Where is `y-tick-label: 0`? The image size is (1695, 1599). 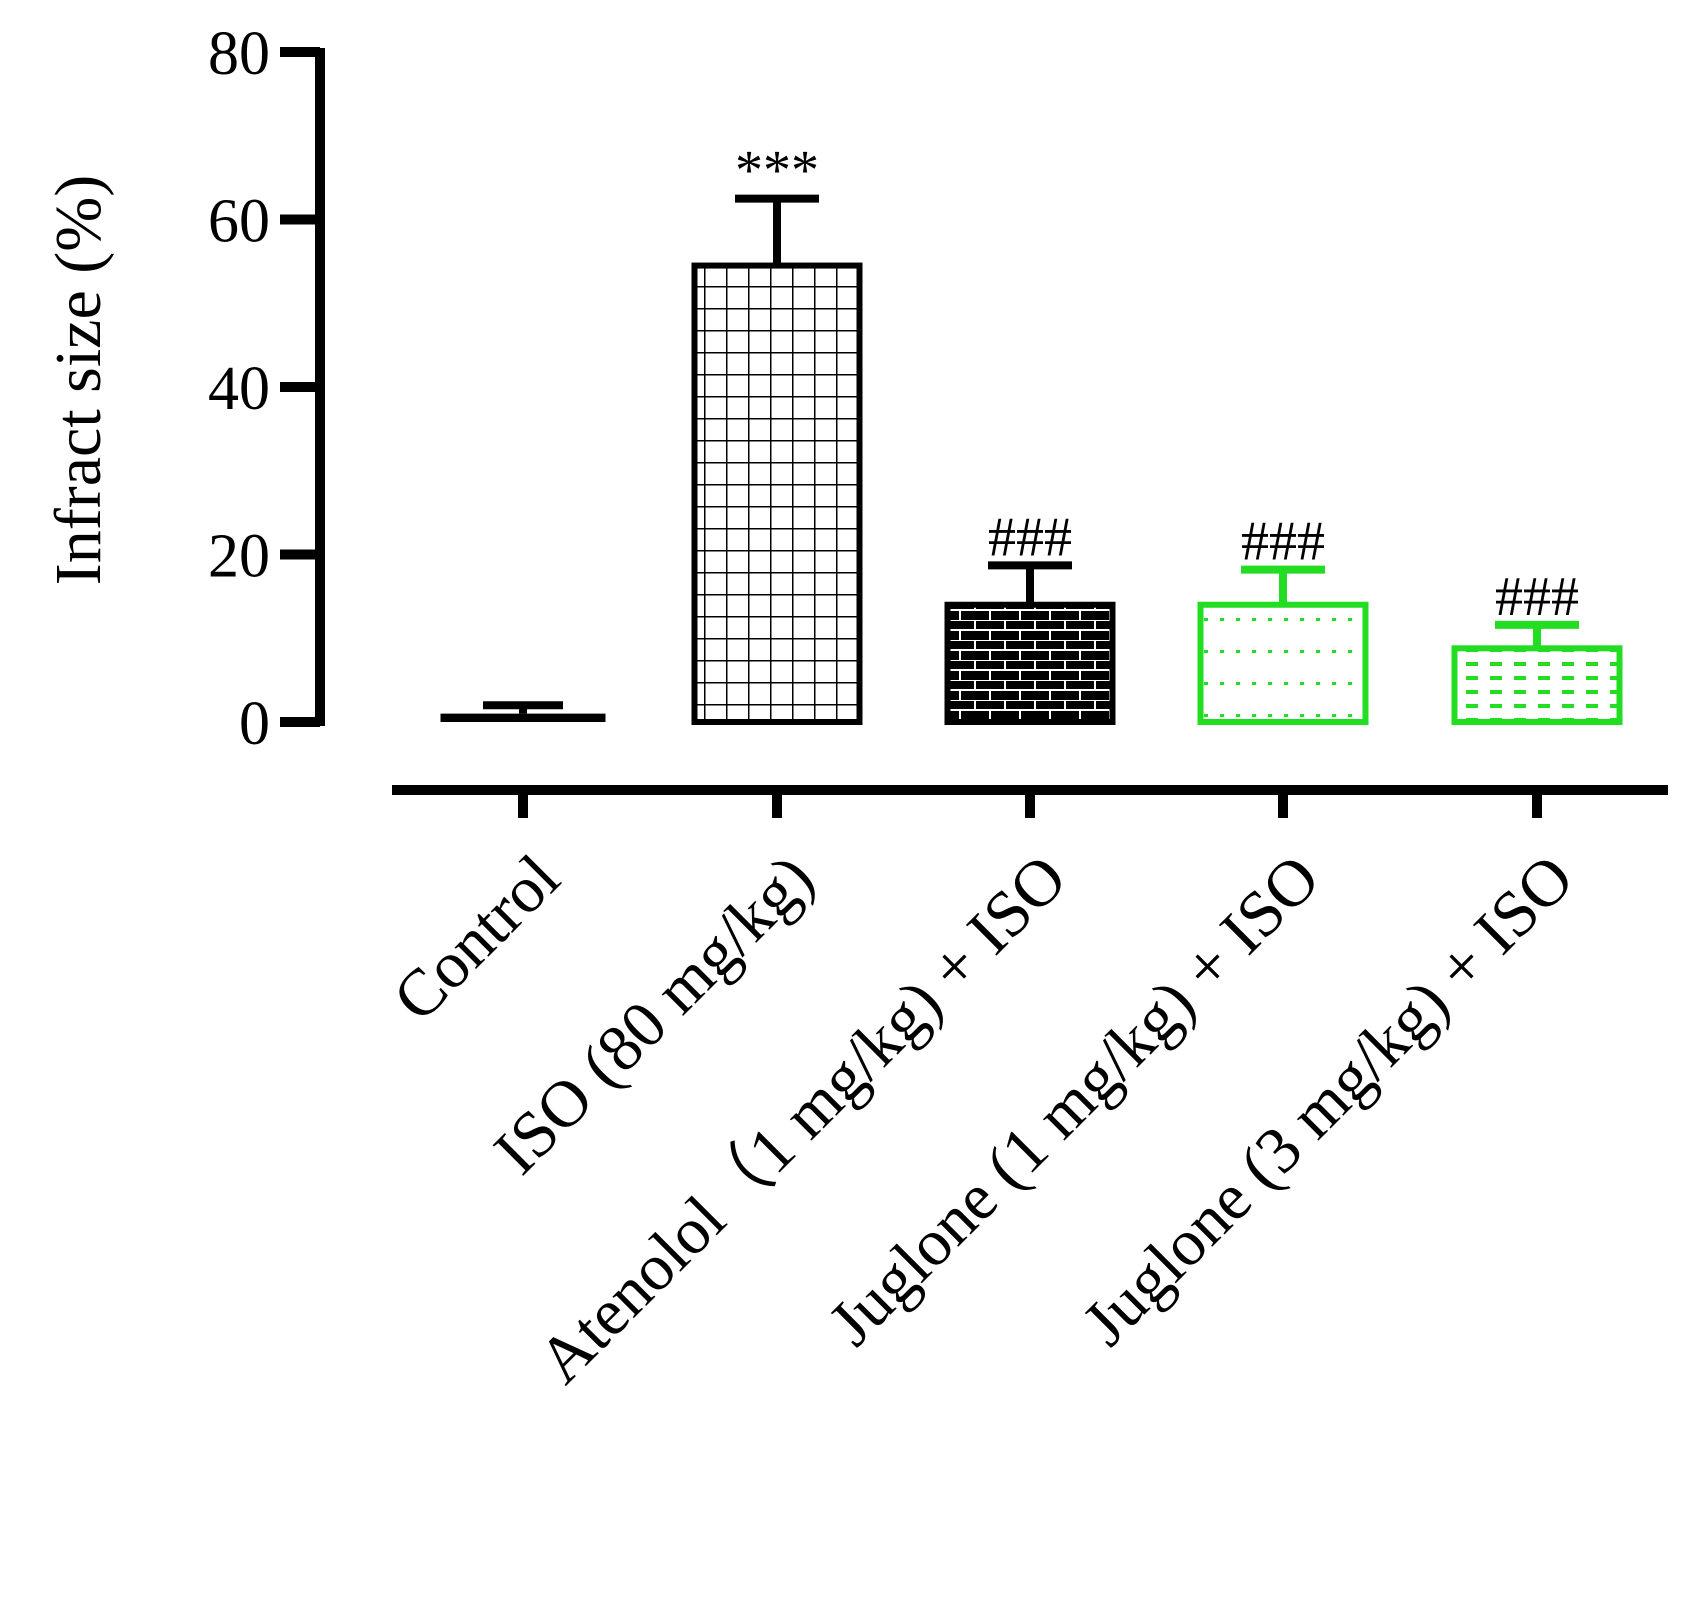
y-tick-label: 0 is located at coordinates (254, 724).